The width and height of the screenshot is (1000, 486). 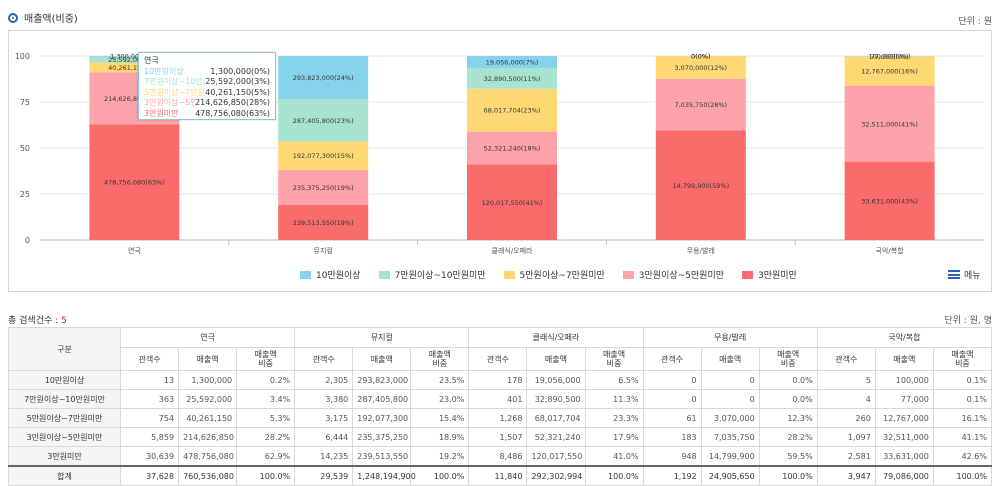 What do you see at coordinates (730, 418) in the screenshot?
I see `table-cell: 3,070,000` at bounding box center [730, 418].